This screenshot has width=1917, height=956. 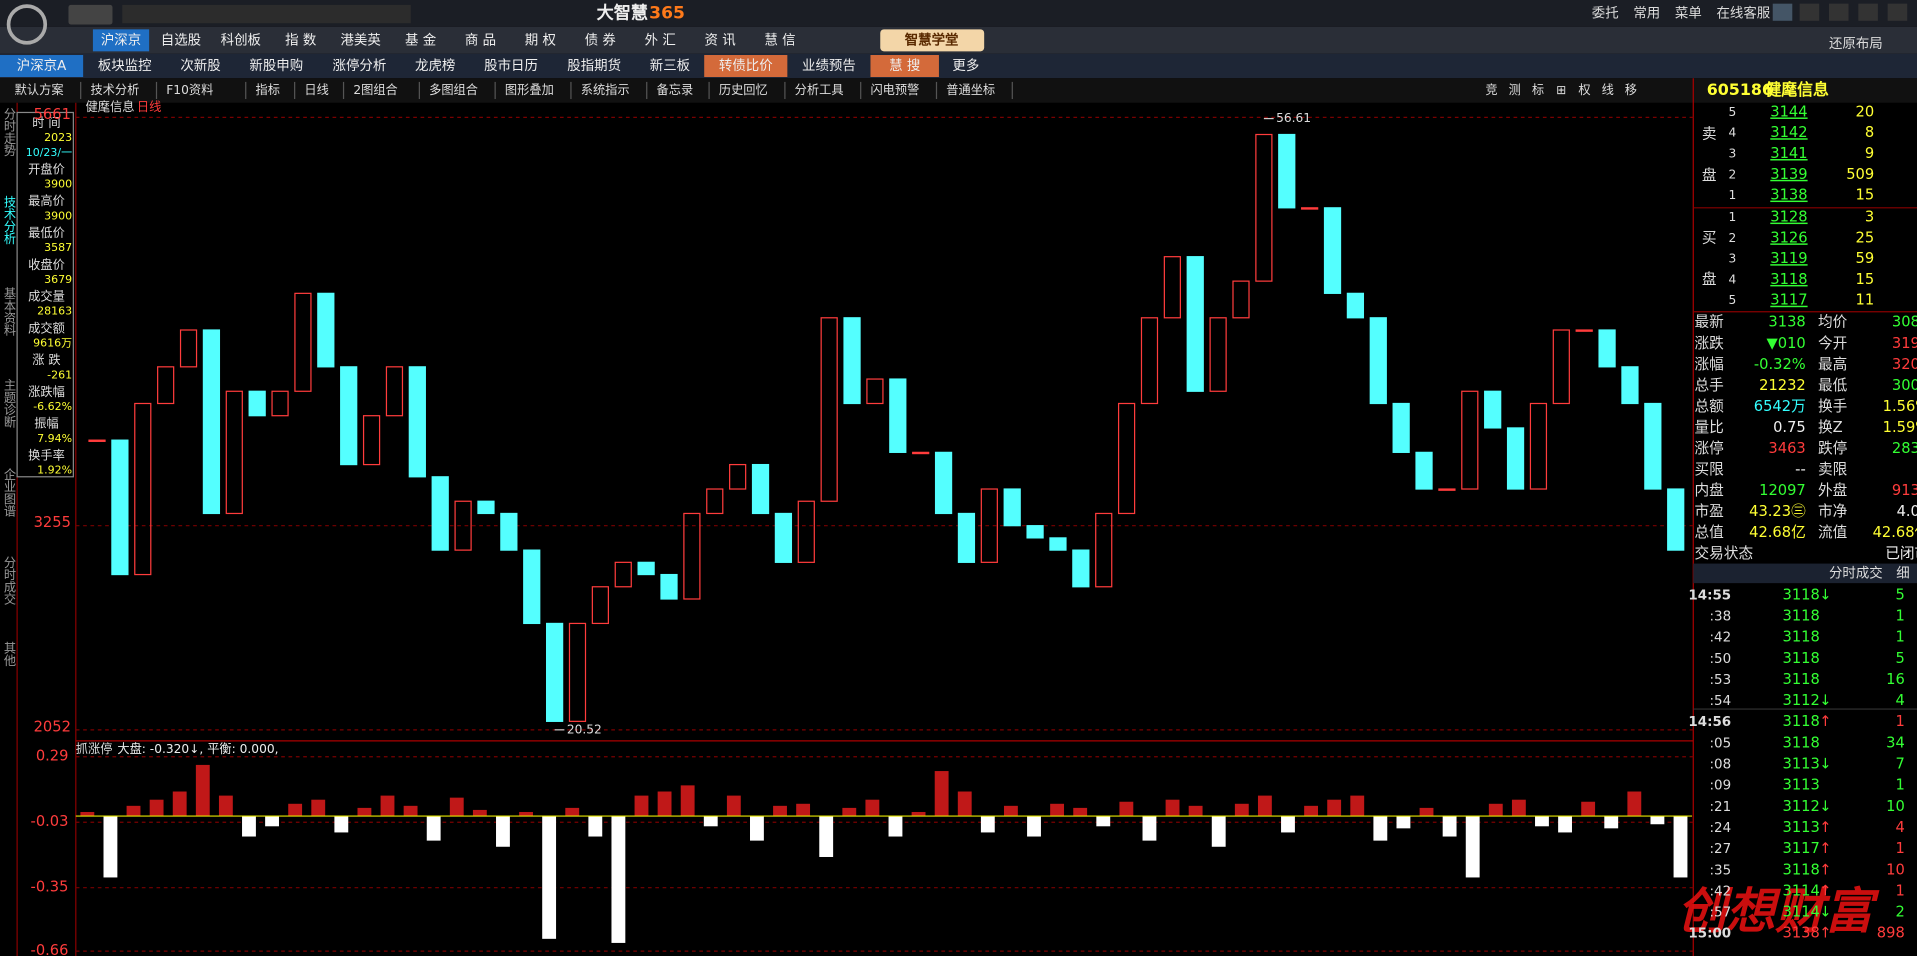 I want to click on nav-tab: 沪深京, so click(x=121, y=40).